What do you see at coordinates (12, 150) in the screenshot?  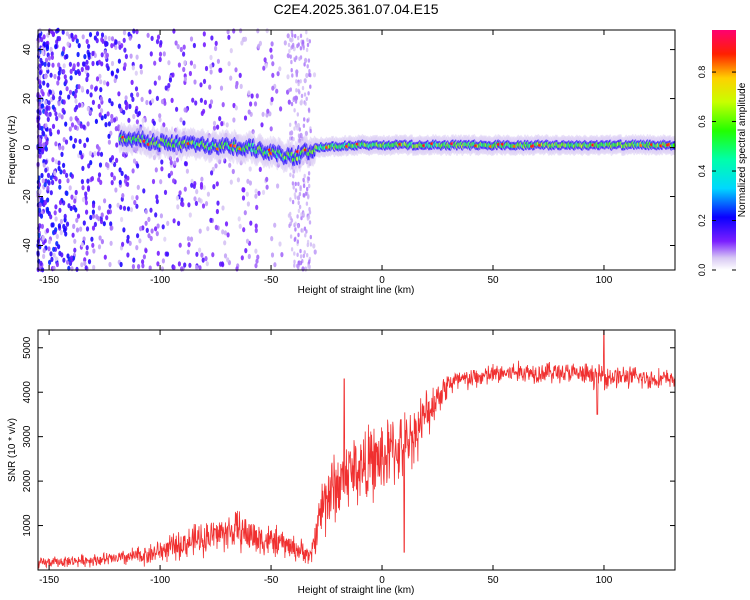 I see `spectrogram-y-label: Frequency (Hz)` at bounding box center [12, 150].